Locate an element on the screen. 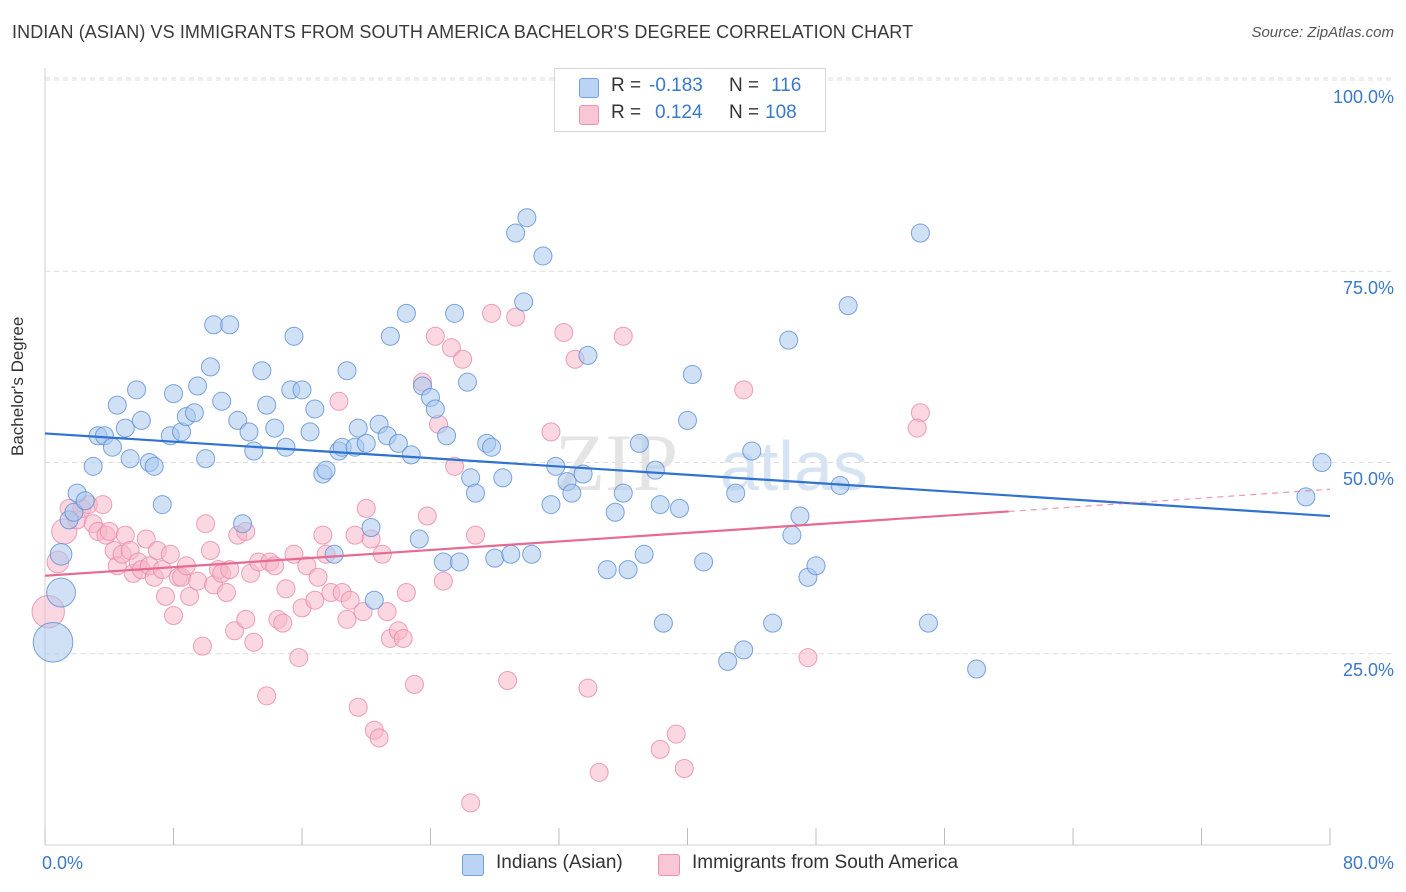 The width and height of the screenshot is (1406, 892). y-tick-label-100: 100.0% is located at coordinates (1363, 97).